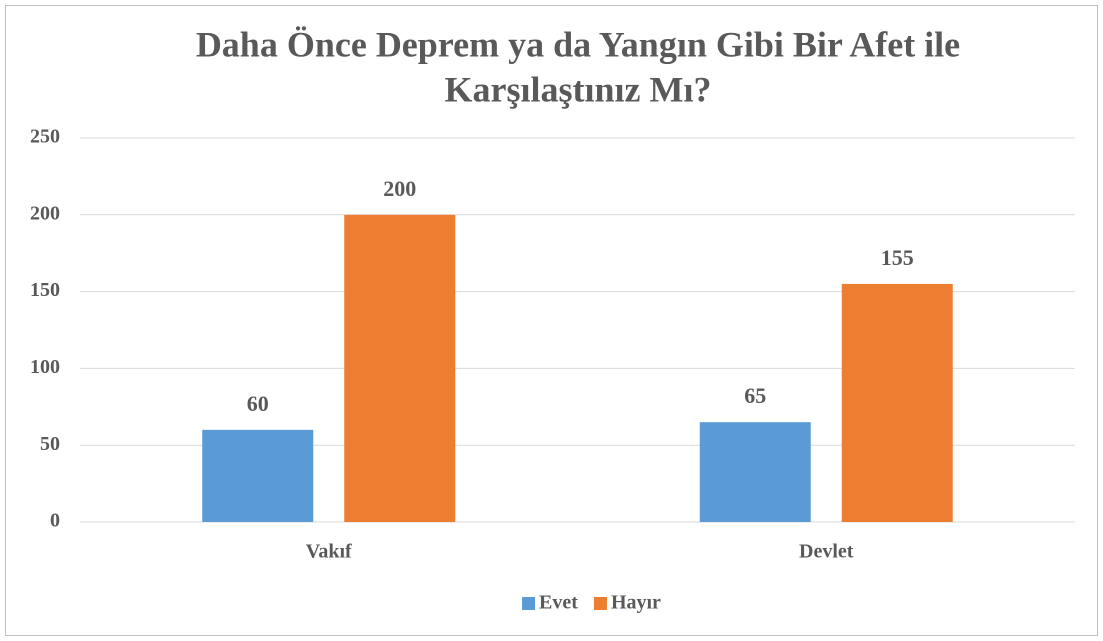 The image size is (1103, 641). I want to click on data-label: 200, so click(399, 188).